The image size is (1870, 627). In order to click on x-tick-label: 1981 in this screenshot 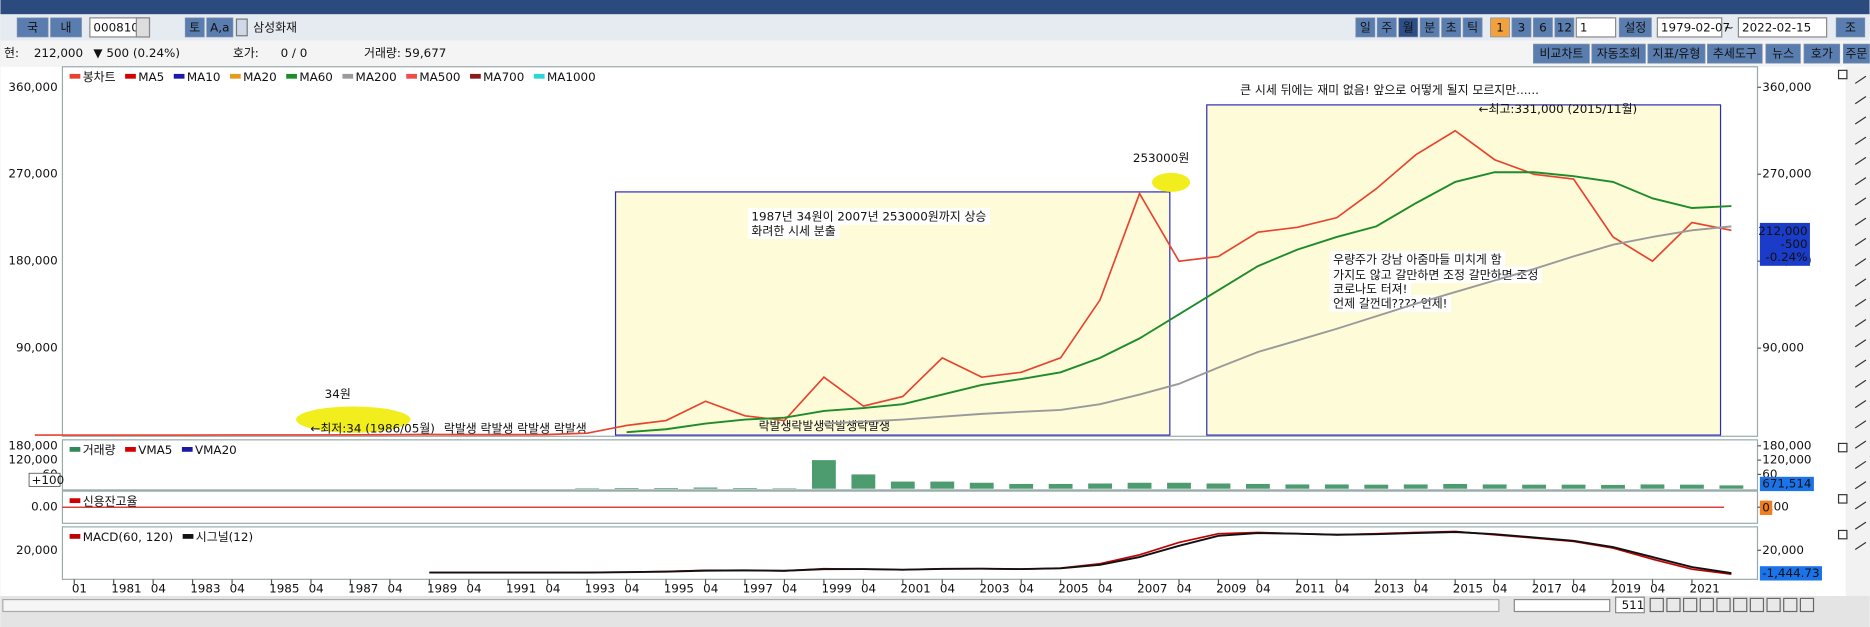, I will do `click(126, 588)`.